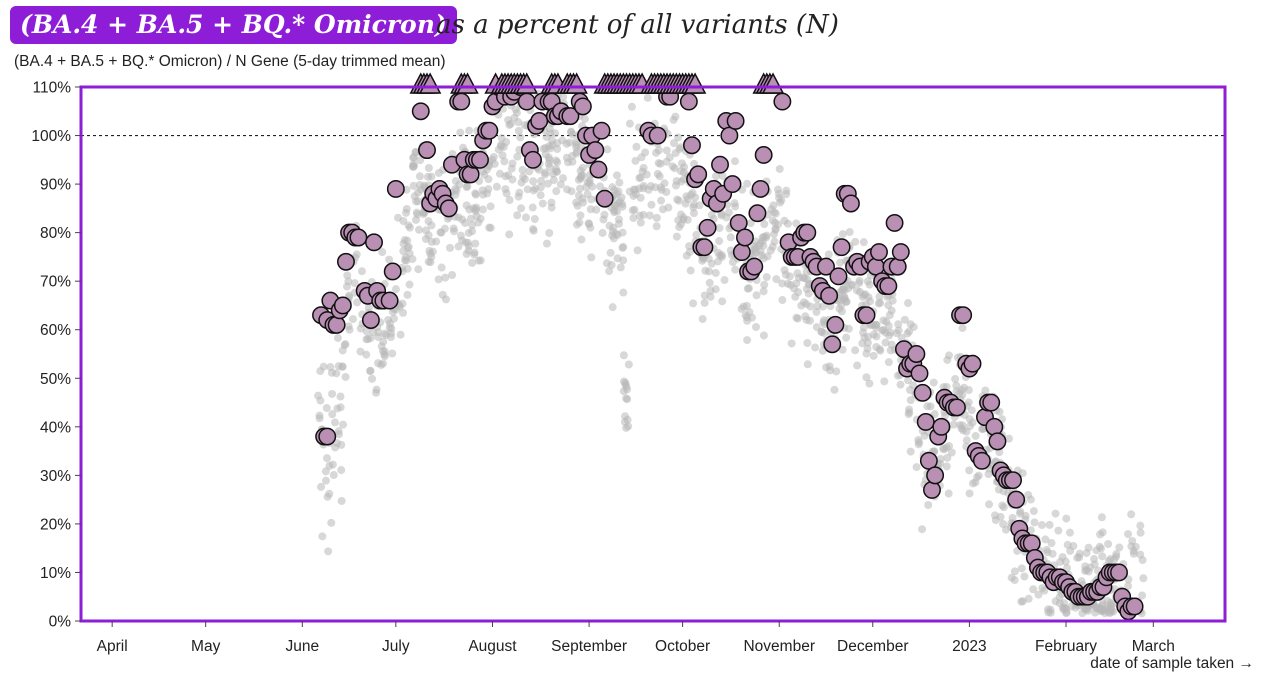 This screenshot has height=676, width=1262. What do you see at coordinates (55, 379) in the screenshot?
I see `y-tick-label: 50%` at bounding box center [55, 379].